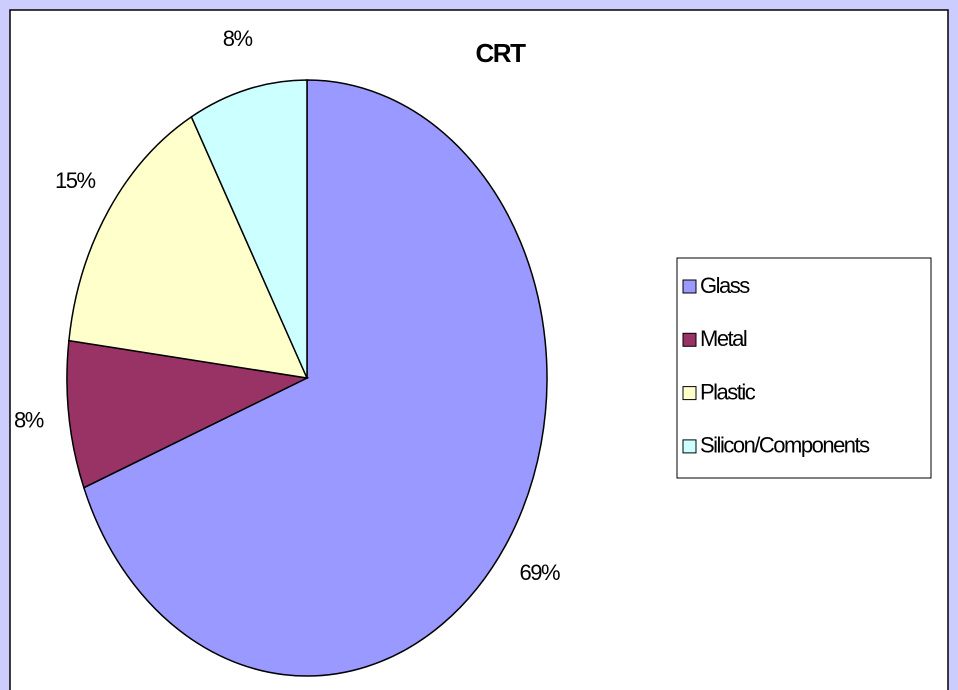  I want to click on legend-label: Metal, so click(723, 338).